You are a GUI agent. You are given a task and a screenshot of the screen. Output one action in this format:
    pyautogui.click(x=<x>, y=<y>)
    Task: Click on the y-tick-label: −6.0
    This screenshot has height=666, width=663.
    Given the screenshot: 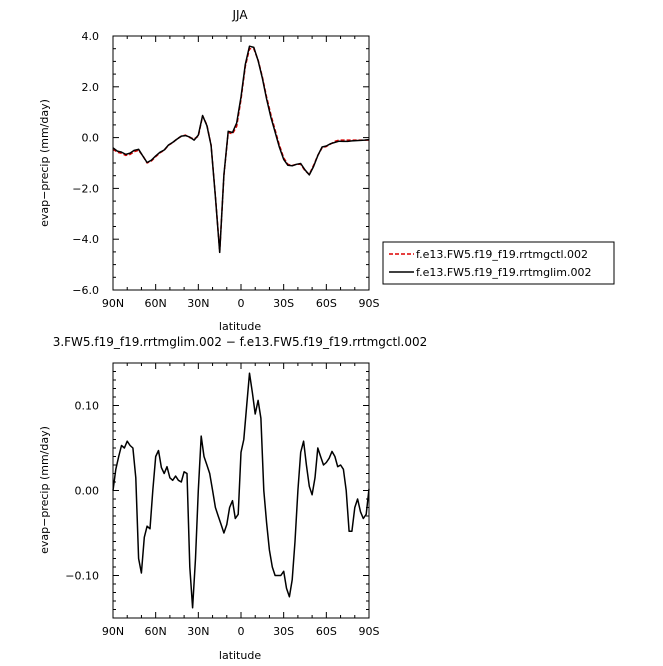 What is the action you would take?
    pyautogui.click(x=85, y=290)
    